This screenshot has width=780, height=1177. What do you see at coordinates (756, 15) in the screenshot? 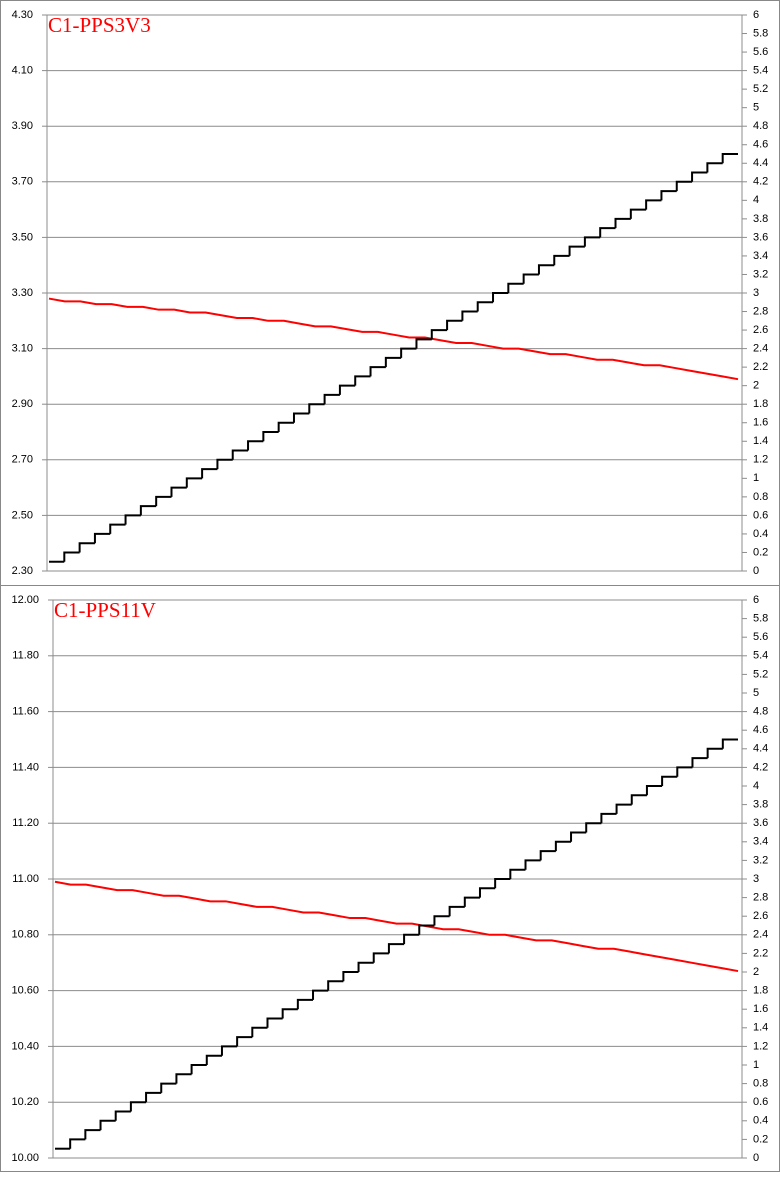
I see `y2-tick-label: 6` at bounding box center [756, 15].